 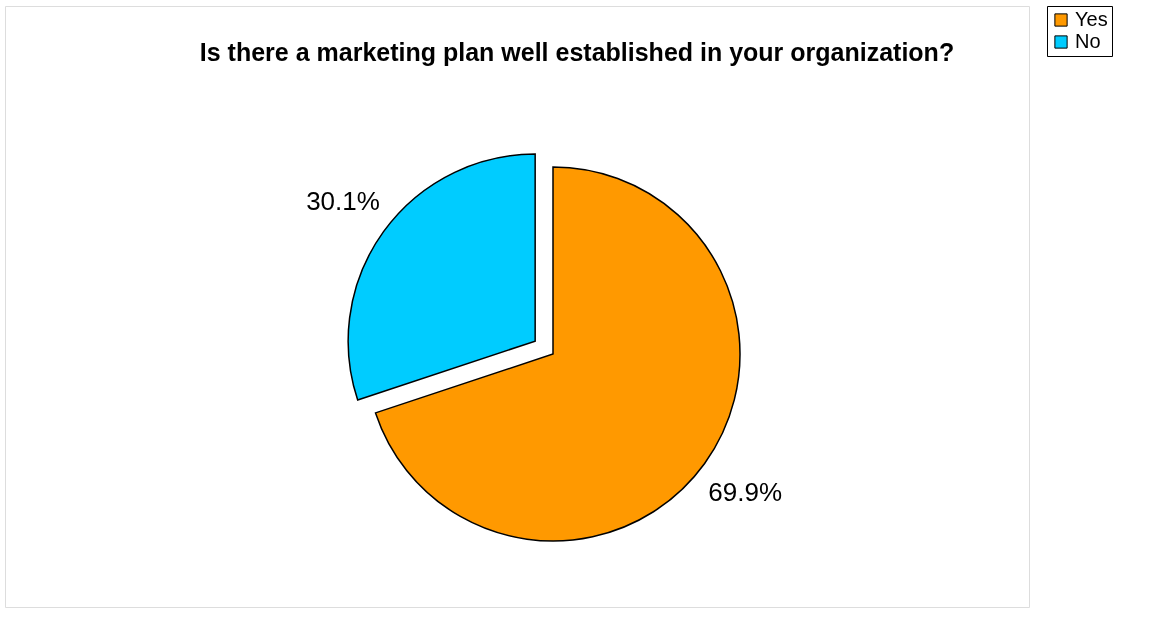 What do you see at coordinates (745, 491) in the screenshot?
I see `data-label: 69.9%` at bounding box center [745, 491].